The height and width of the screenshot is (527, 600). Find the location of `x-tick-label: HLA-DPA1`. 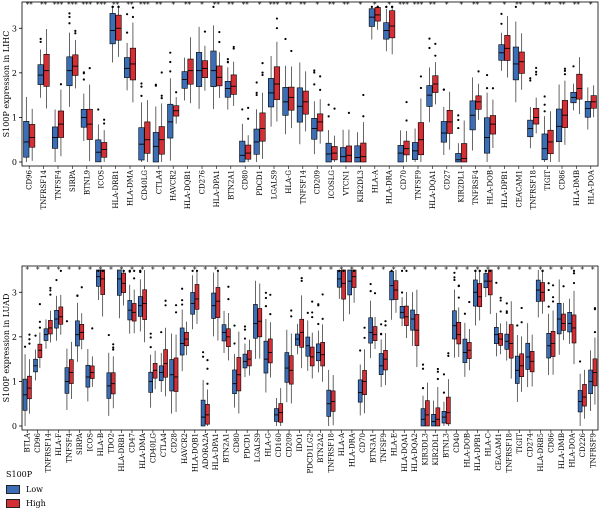

x-tick-label: HLA-DPA1 is located at coordinates (217, 188).